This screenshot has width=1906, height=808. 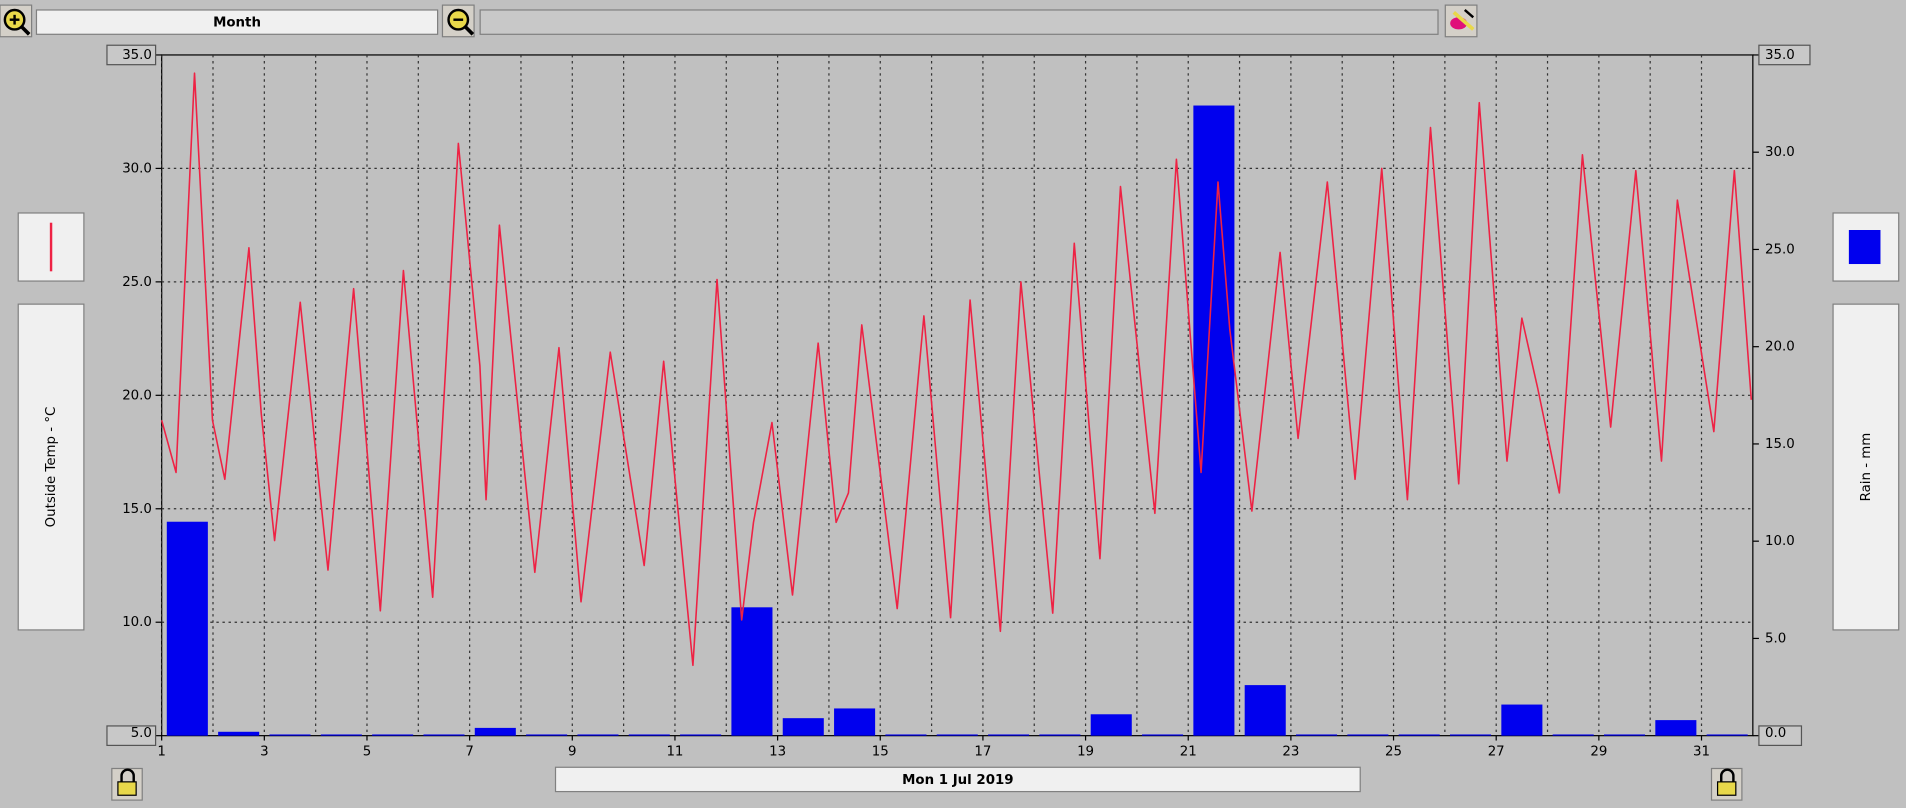 What do you see at coordinates (1496, 751) in the screenshot?
I see `x-tick-label: 27` at bounding box center [1496, 751].